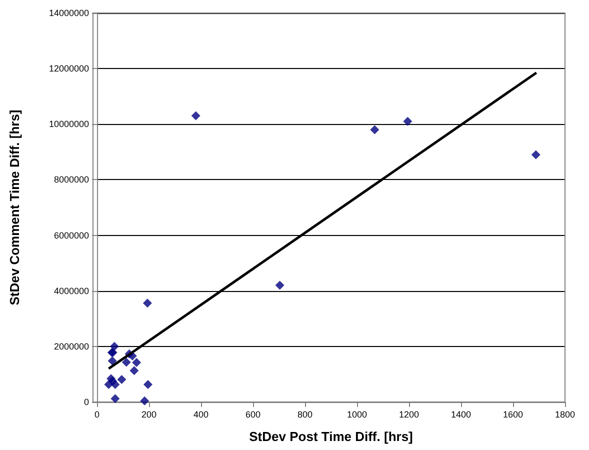 Image resolution: width=589 pixels, height=450 pixels. What do you see at coordinates (357, 415) in the screenshot?
I see `x-tick-label: 1000` at bounding box center [357, 415].